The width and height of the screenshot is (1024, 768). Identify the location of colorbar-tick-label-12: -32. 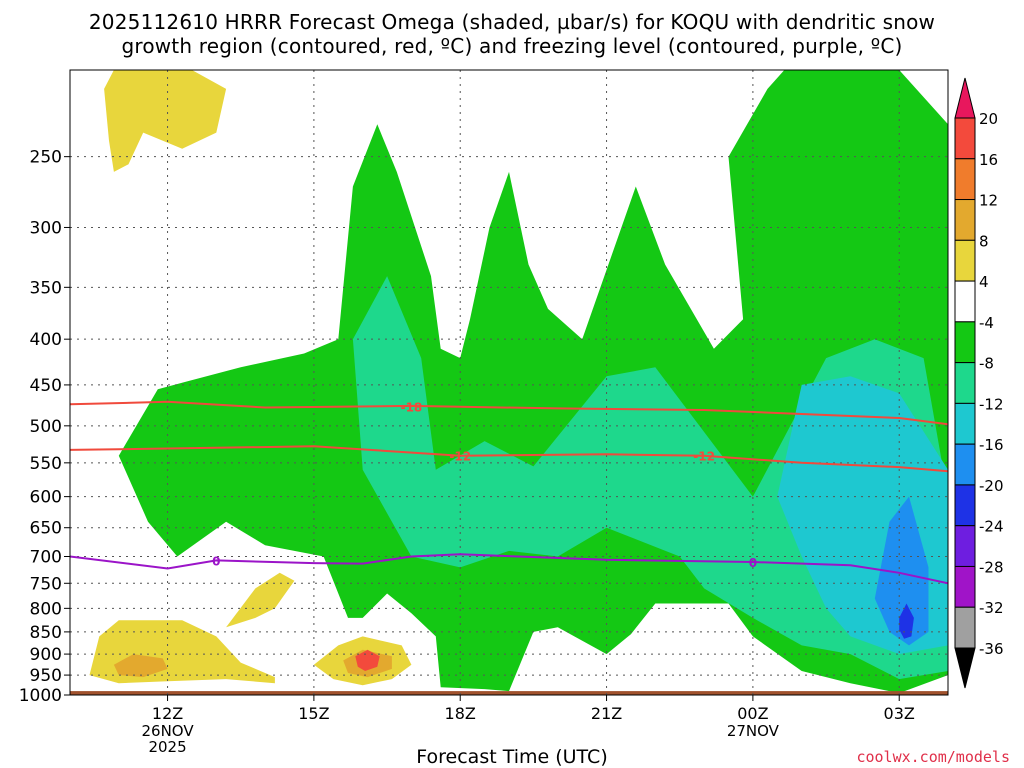
(991, 608).